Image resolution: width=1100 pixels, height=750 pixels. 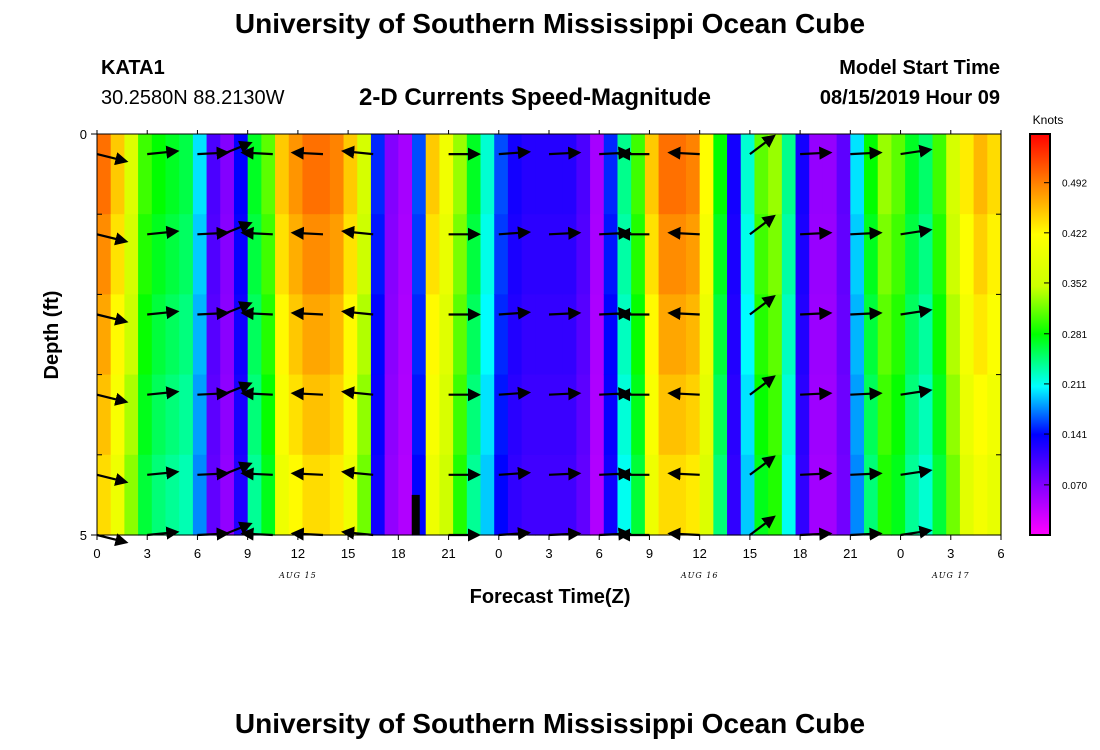 What do you see at coordinates (247, 553) in the screenshot?
I see `x-tick-label: 9` at bounding box center [247, 553].